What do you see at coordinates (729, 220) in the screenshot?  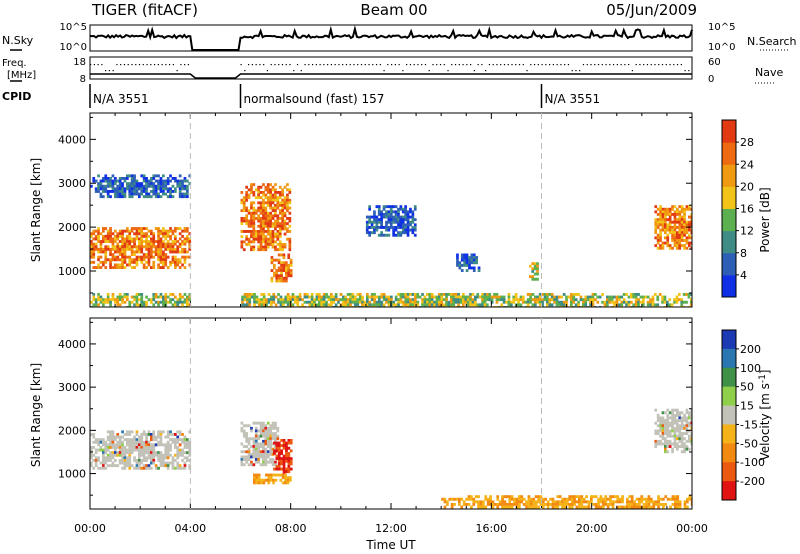 I see `power-colorbar-swatch` at bounding box center [729, 220].